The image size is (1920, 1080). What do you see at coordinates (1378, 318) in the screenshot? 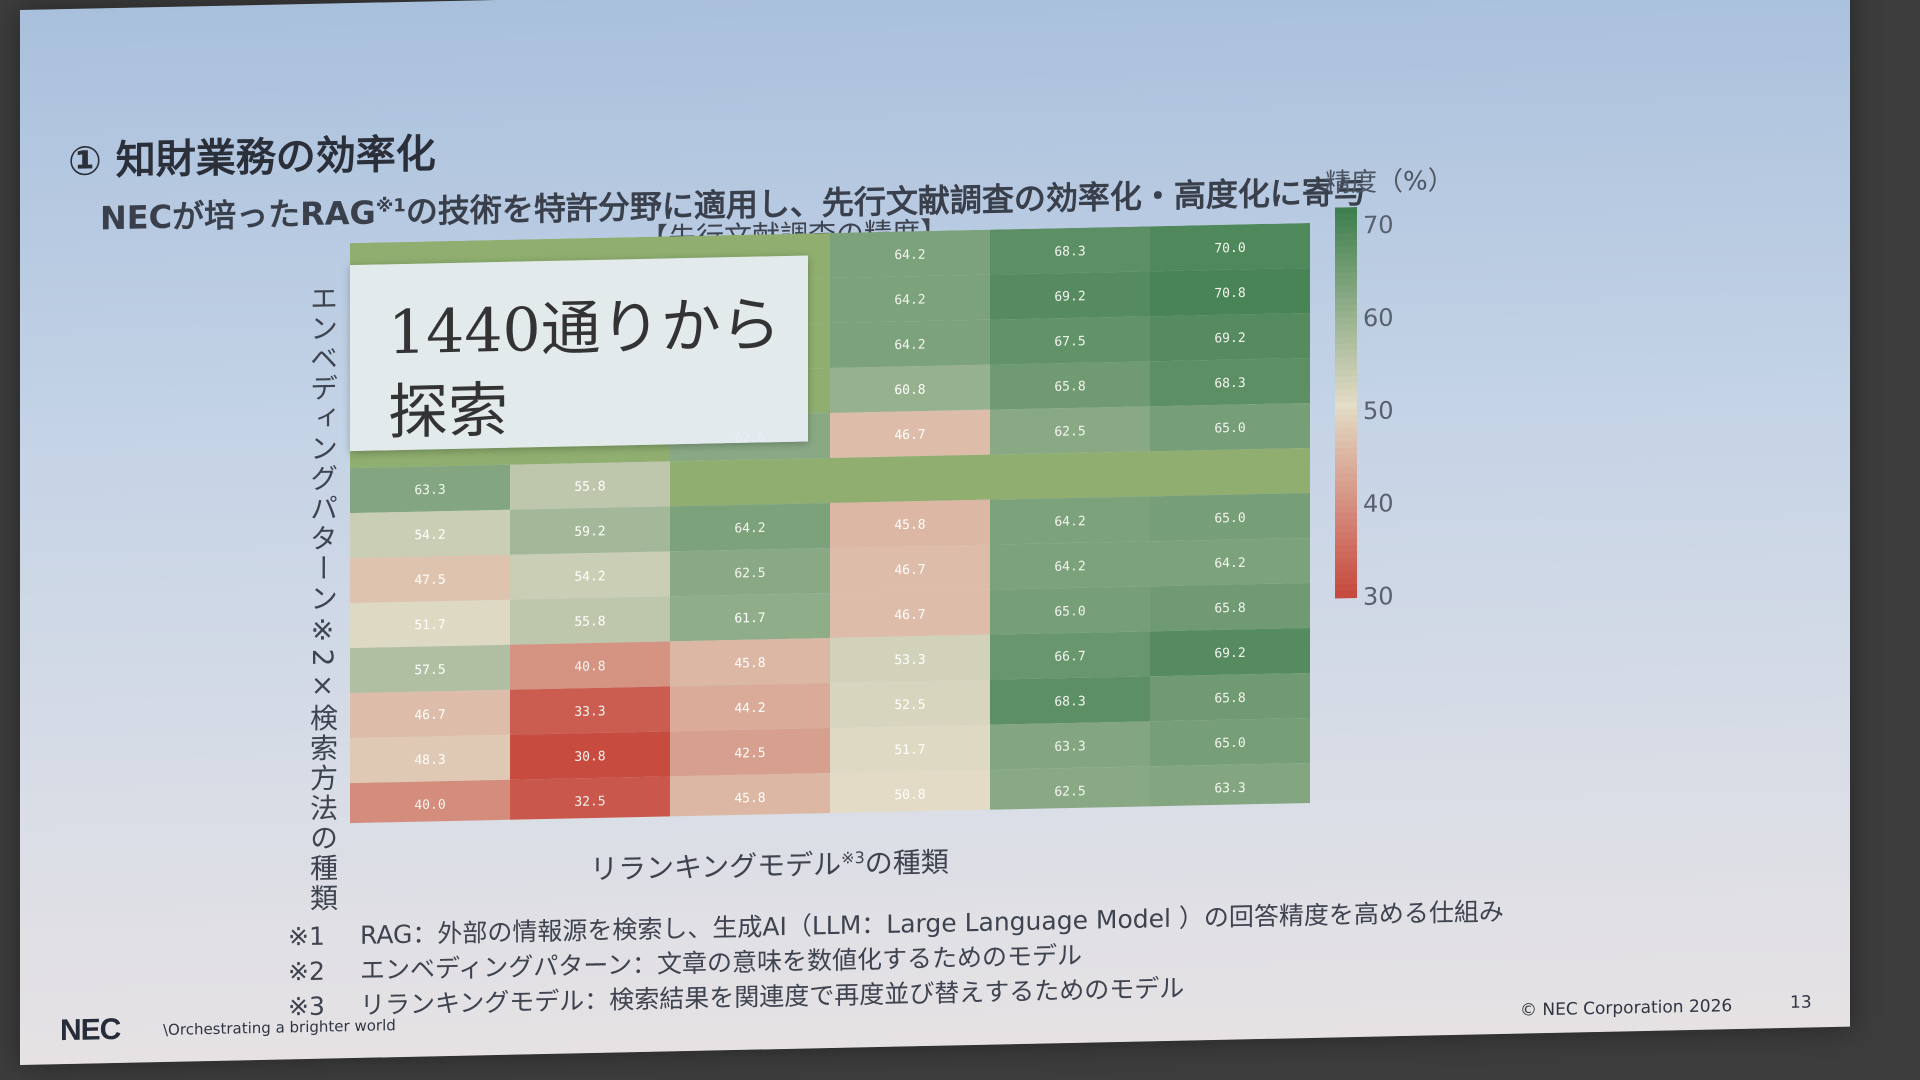
I see `colorbar-tick-label: 60` at bounding box center [1378, 318].